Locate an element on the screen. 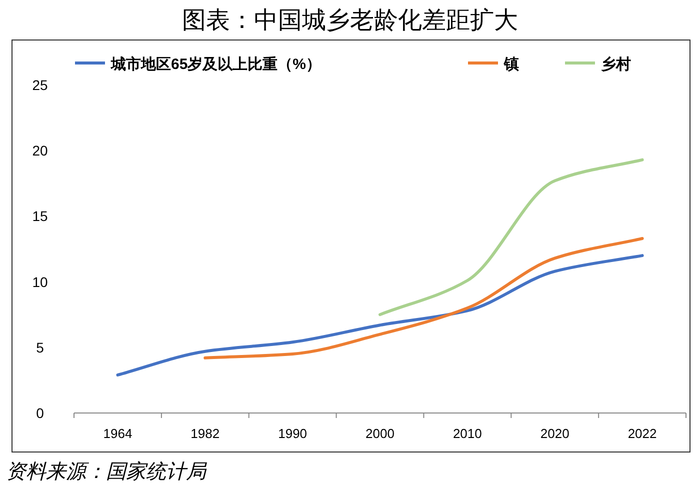 This screenshot has width=700, height=497. x-tick-label: 1964 is located at coordinates (117, 433).